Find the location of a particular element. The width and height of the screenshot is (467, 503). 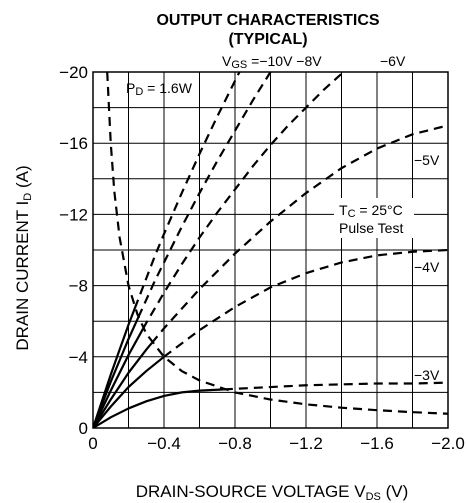

curve-vgs6-solid is located at coordinates (119, 378).